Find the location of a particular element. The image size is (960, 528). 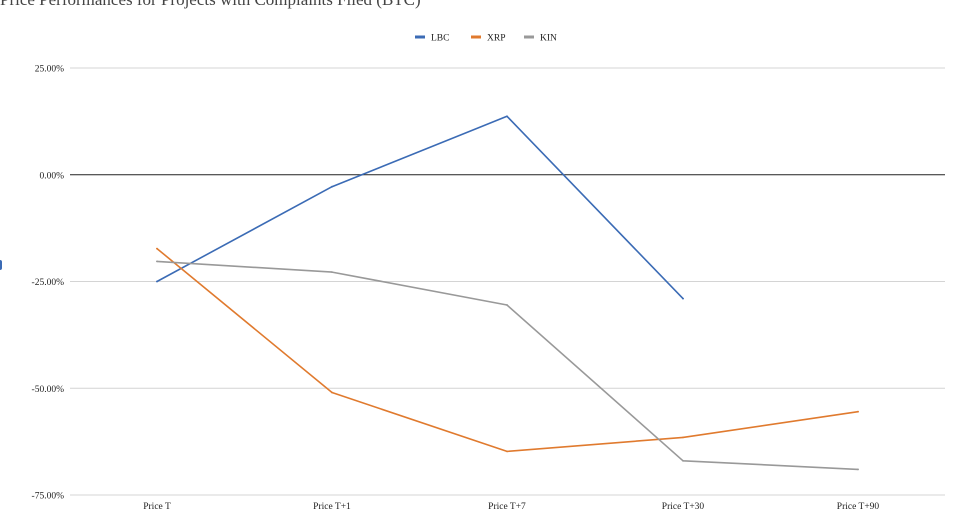

legend-label-xrp: XRP is located at coordinates (496, 39).